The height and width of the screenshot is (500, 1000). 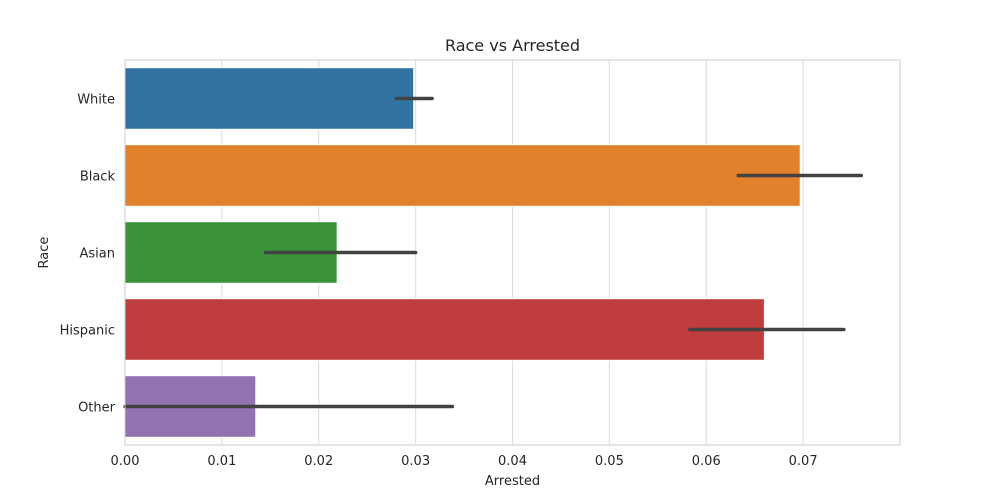 I want to click on x-tick-label: 0.07, so click(x=803, y=461).